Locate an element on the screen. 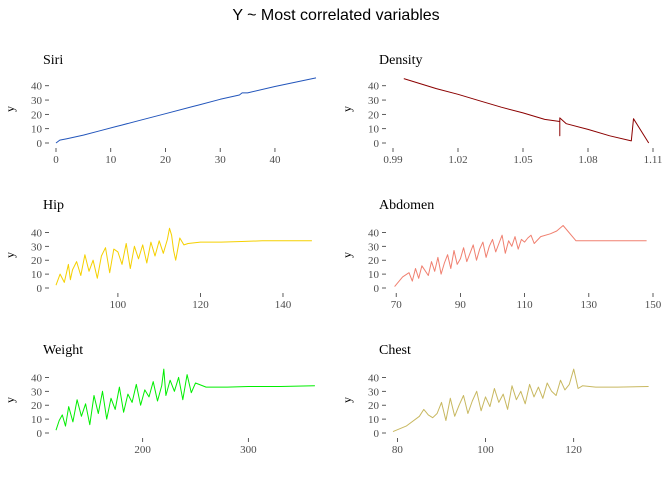 The width and height of the screenshot is (672, 480). x-axis: 0 10 20 30 40 is located at coordinates (167, 157).